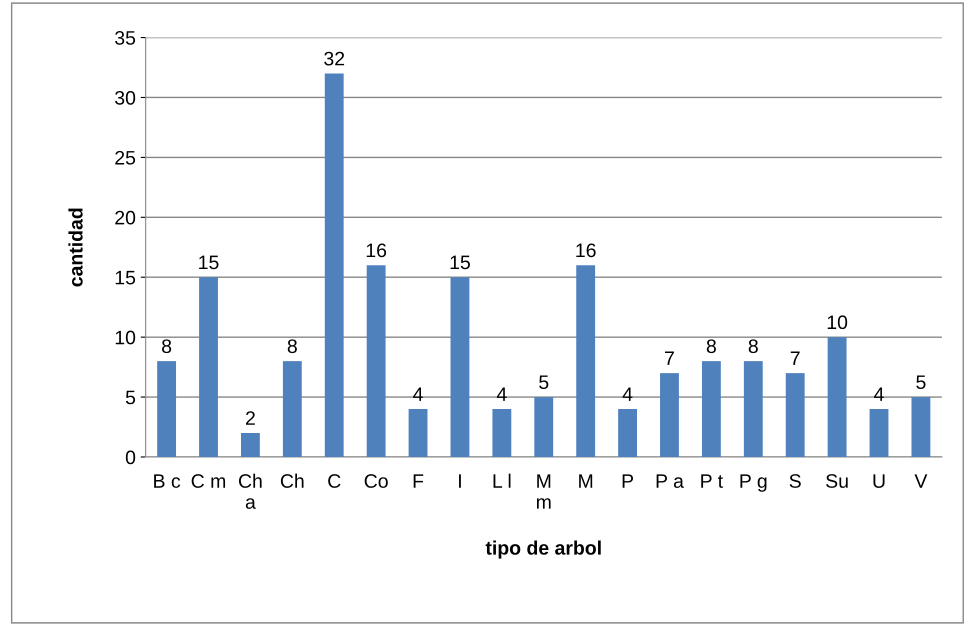 The height and width of the screenshot is (626, 971). What do you see at coordinates (250, 418) in the screenshot?
I see `data-label: 2` at bounding box center [250, 418].